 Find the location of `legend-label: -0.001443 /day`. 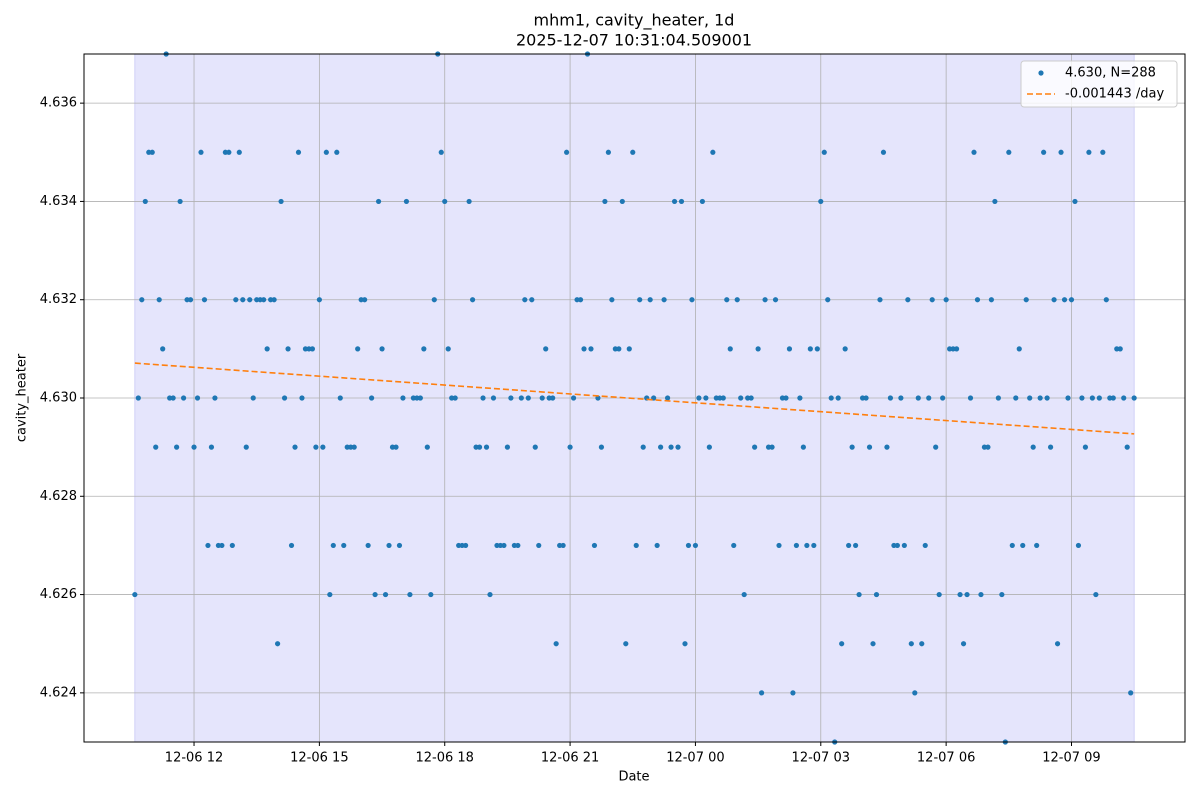

legend-label: -0.001443 /day is located at coordinates (1114, 94).